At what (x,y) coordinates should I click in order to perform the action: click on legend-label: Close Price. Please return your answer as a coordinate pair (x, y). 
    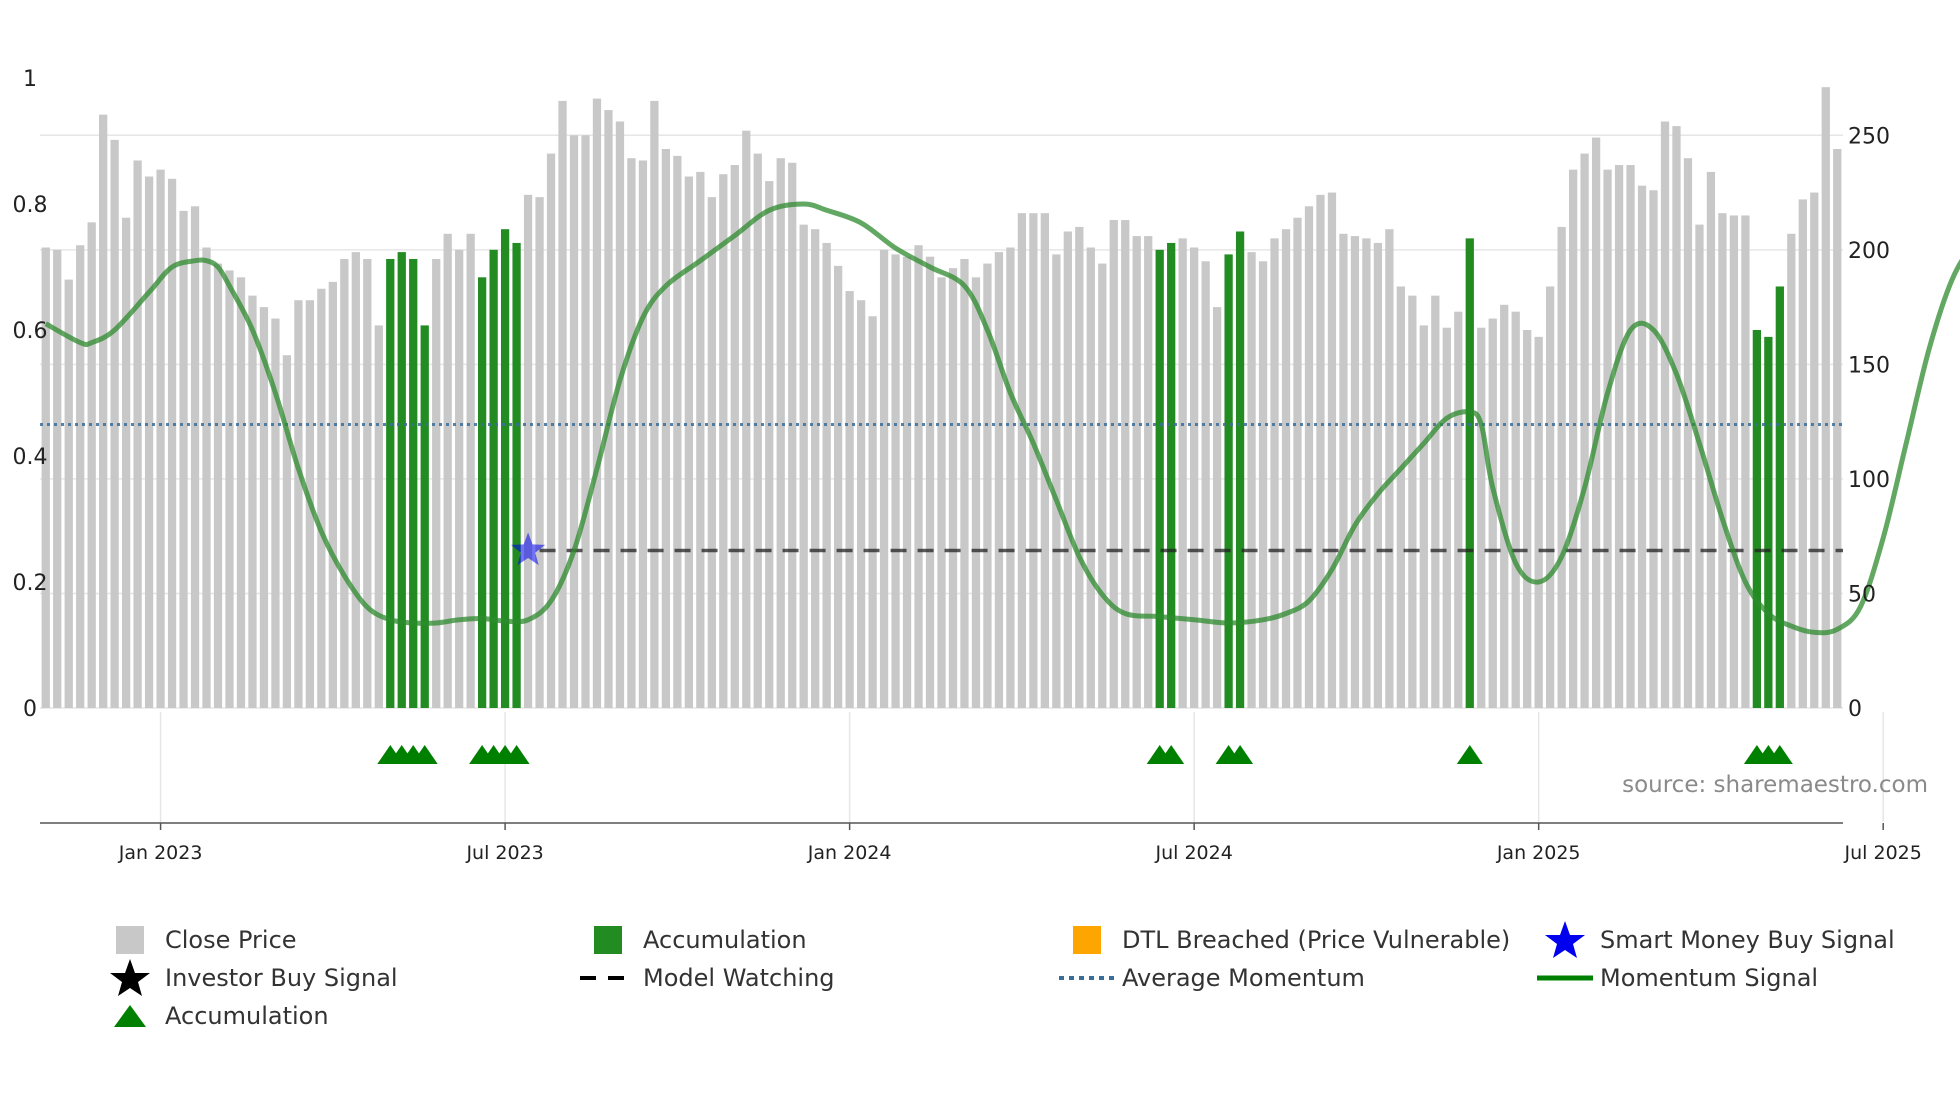
    Looking at the image, I should click on (231, 940).